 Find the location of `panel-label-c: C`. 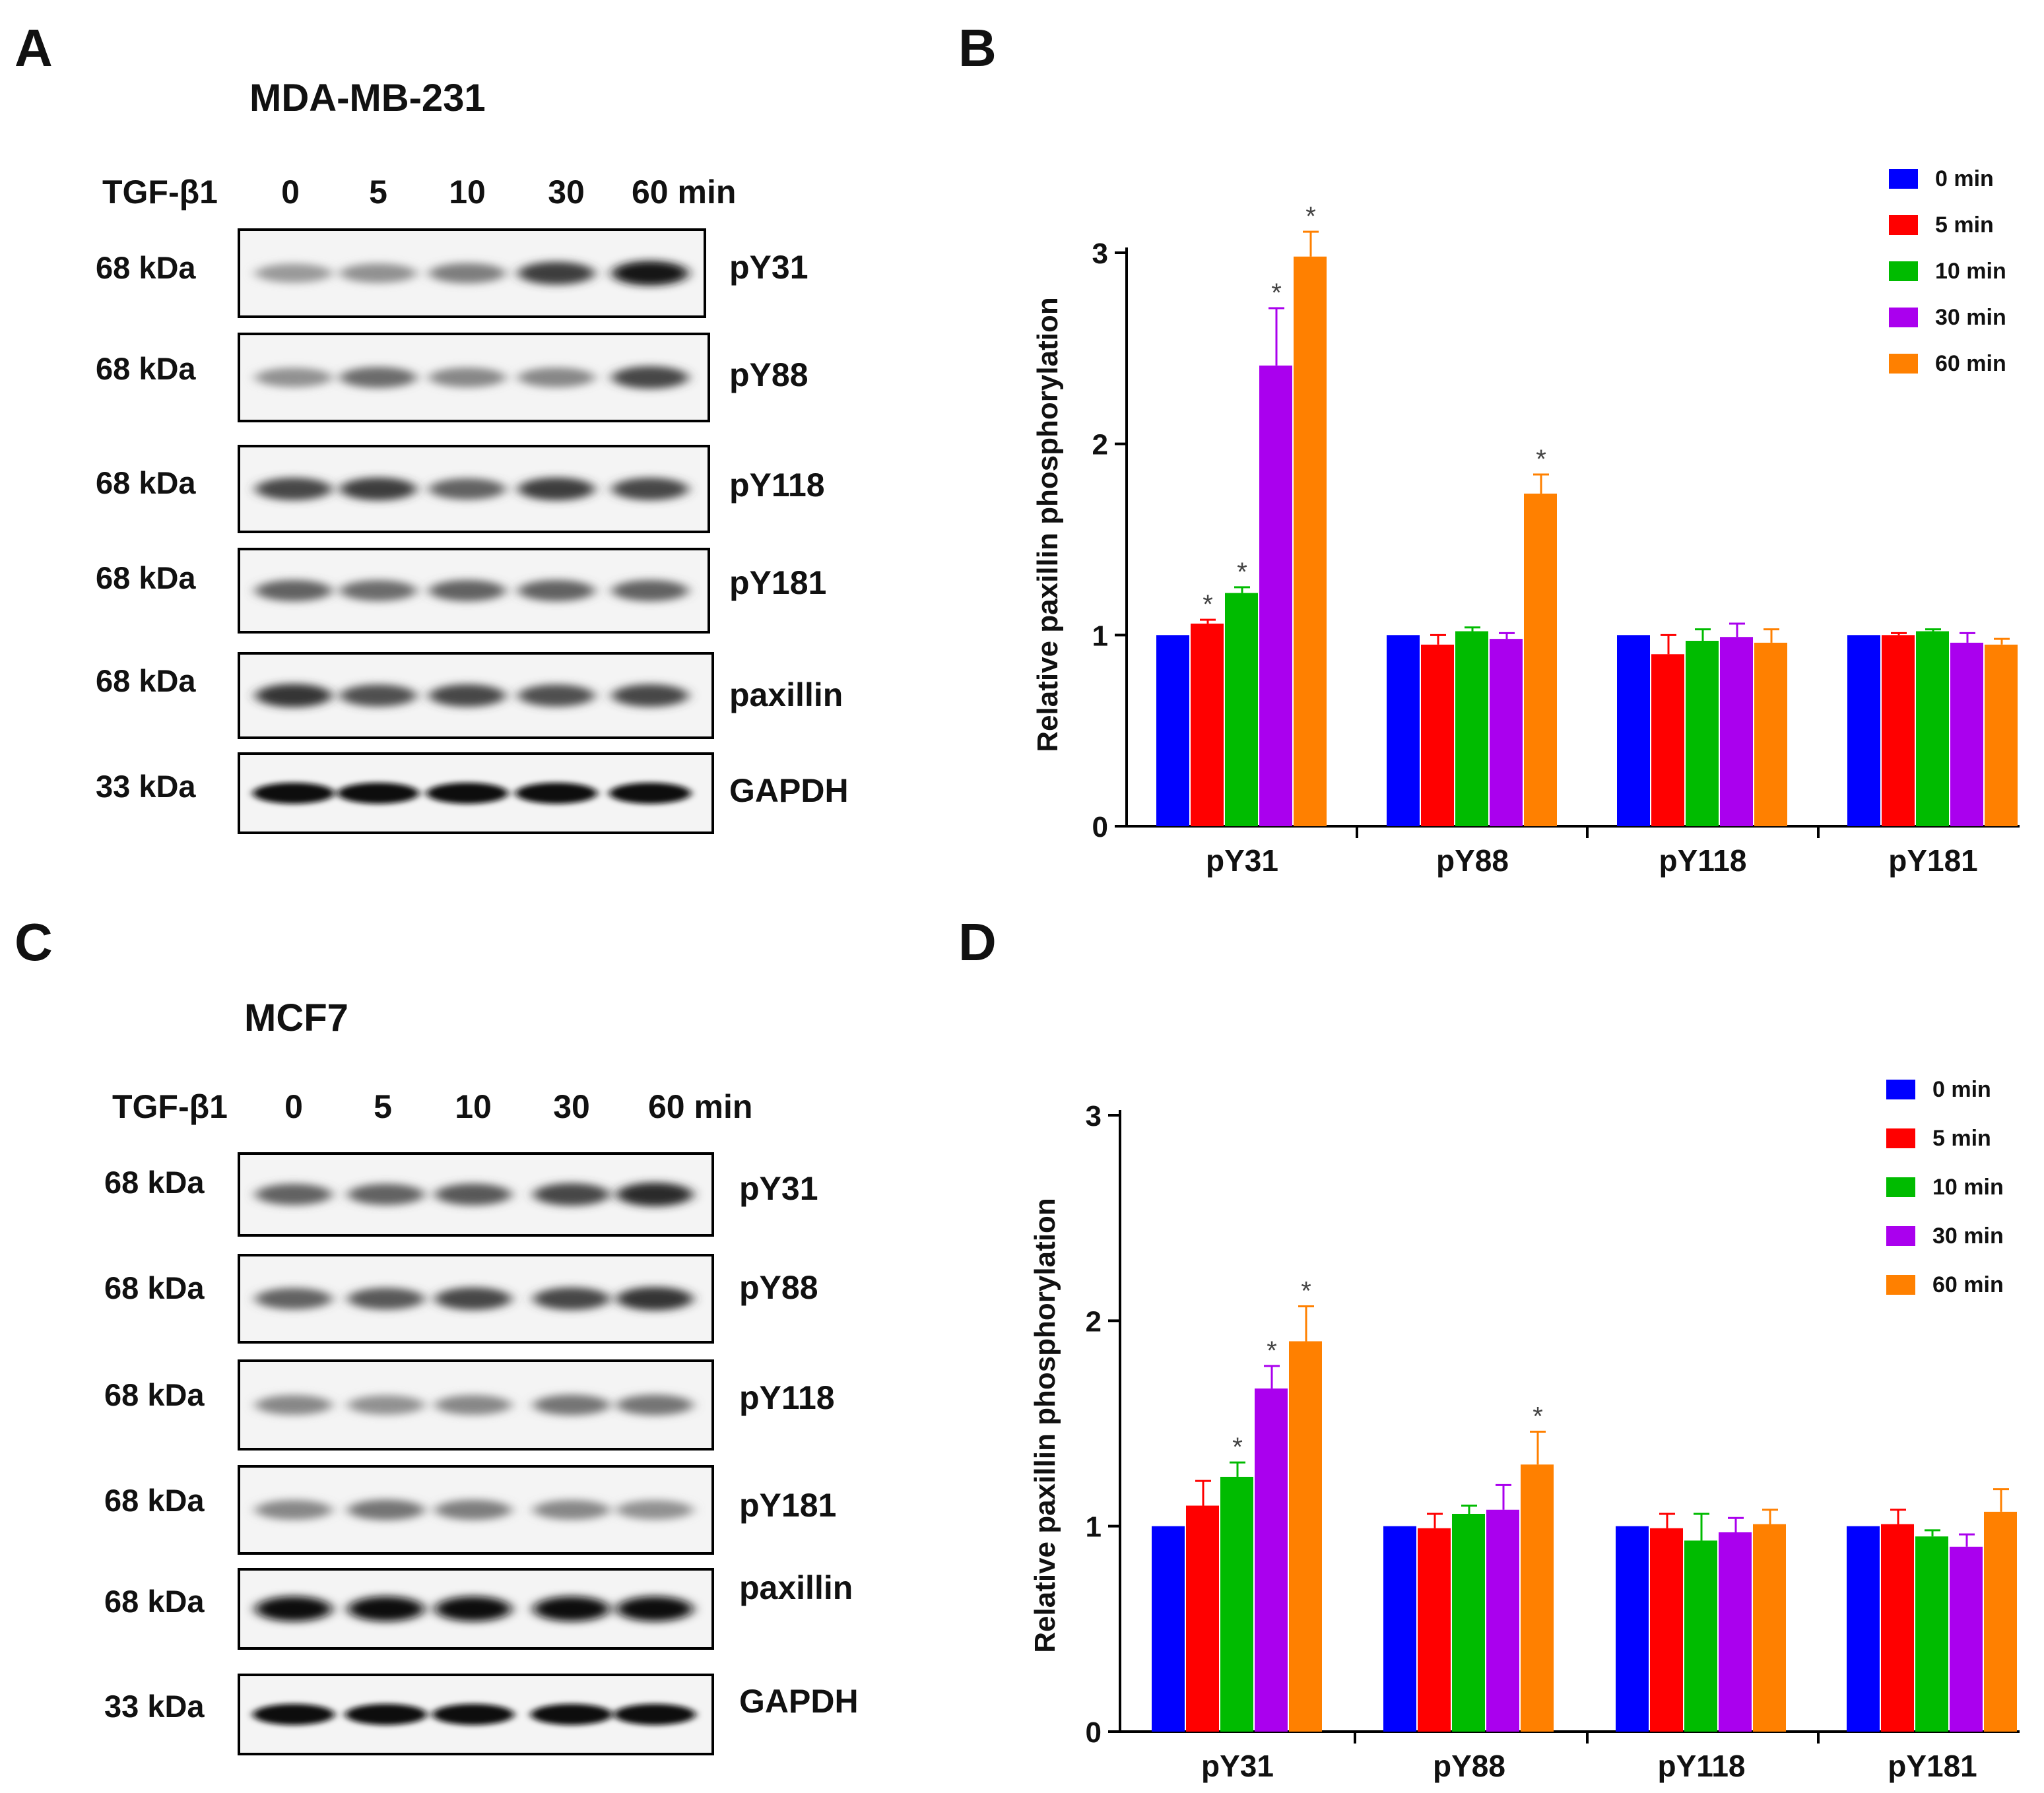

panel-label-c: C is located at coordinates (34, 942).